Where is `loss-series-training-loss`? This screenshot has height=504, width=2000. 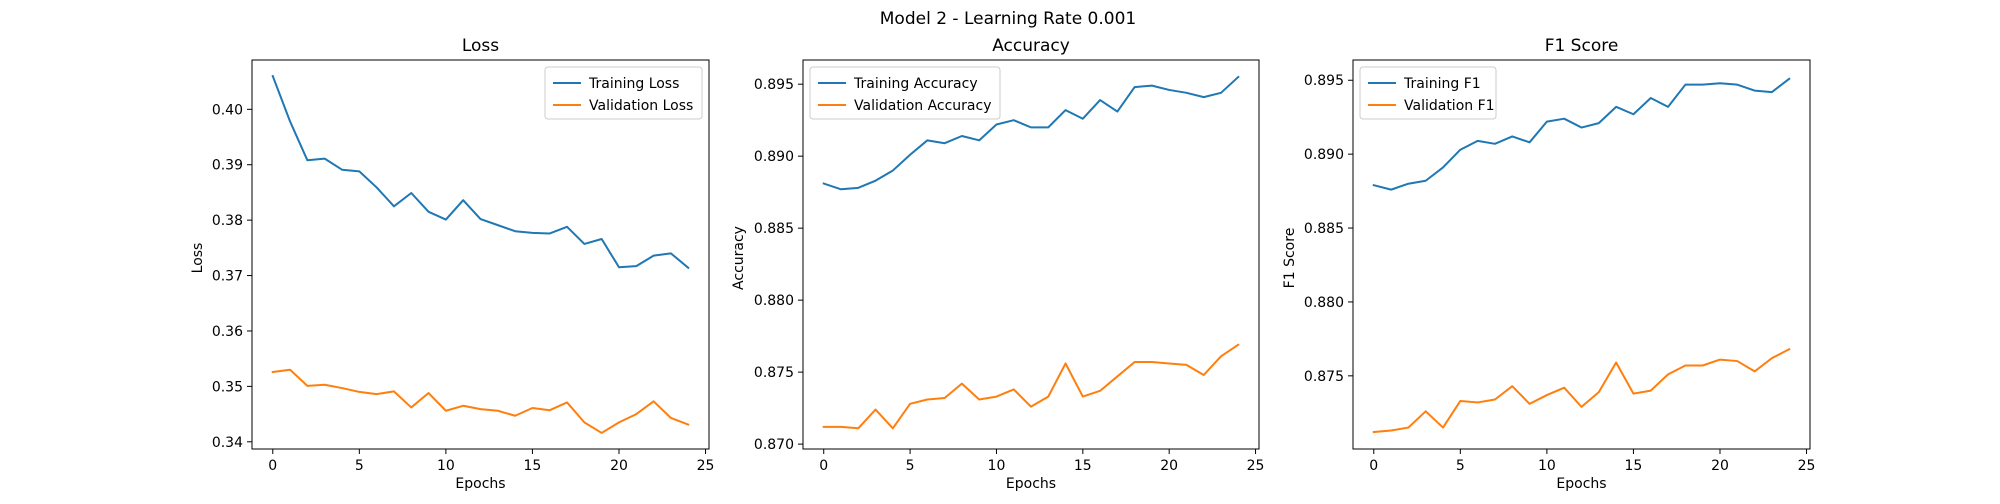 loss-series-training-loss is located at coordinates (480, 172).